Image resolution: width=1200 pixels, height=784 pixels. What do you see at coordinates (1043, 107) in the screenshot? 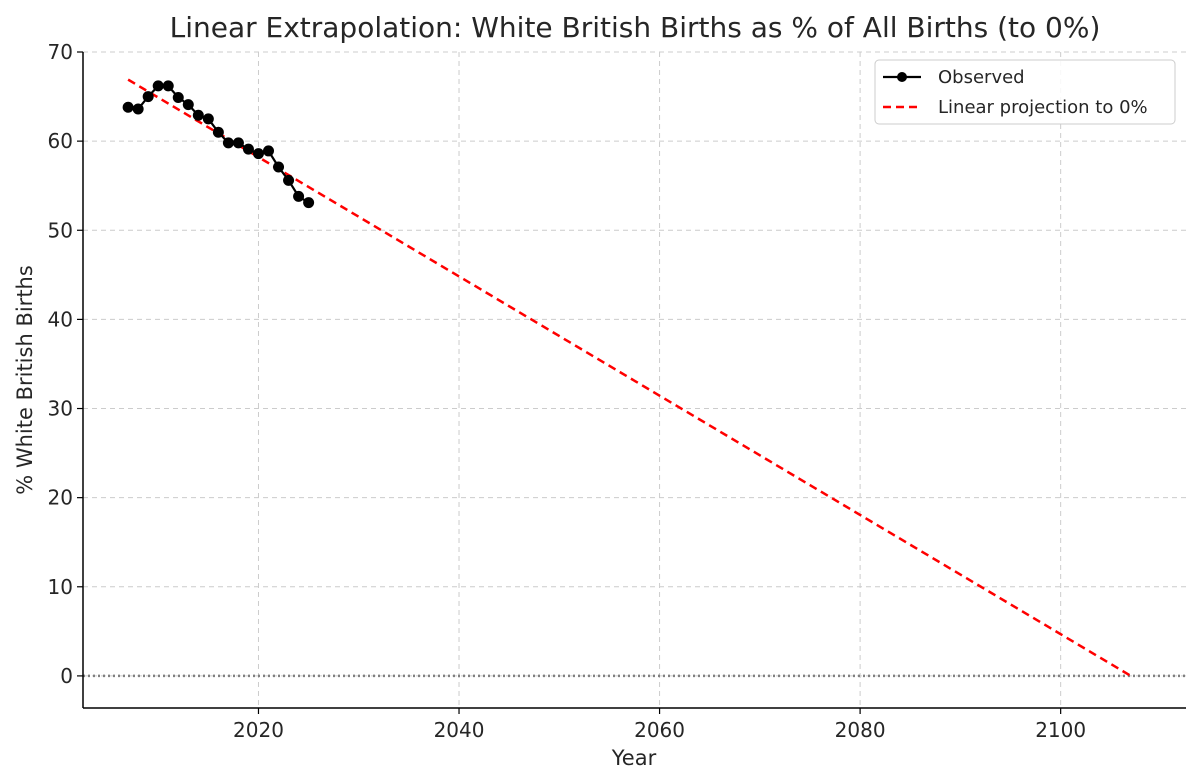
I see `legend-projection-label: Linear projection to 0%` at bounding box center [1043, 107].